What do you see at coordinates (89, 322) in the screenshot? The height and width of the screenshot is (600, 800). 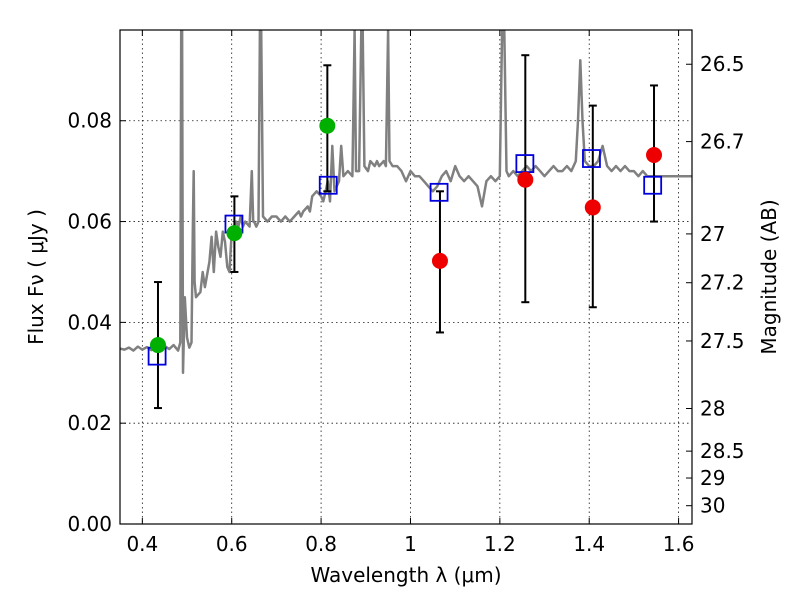 I see `y-tick-label: 0.04` at bounding box center [89, 322].